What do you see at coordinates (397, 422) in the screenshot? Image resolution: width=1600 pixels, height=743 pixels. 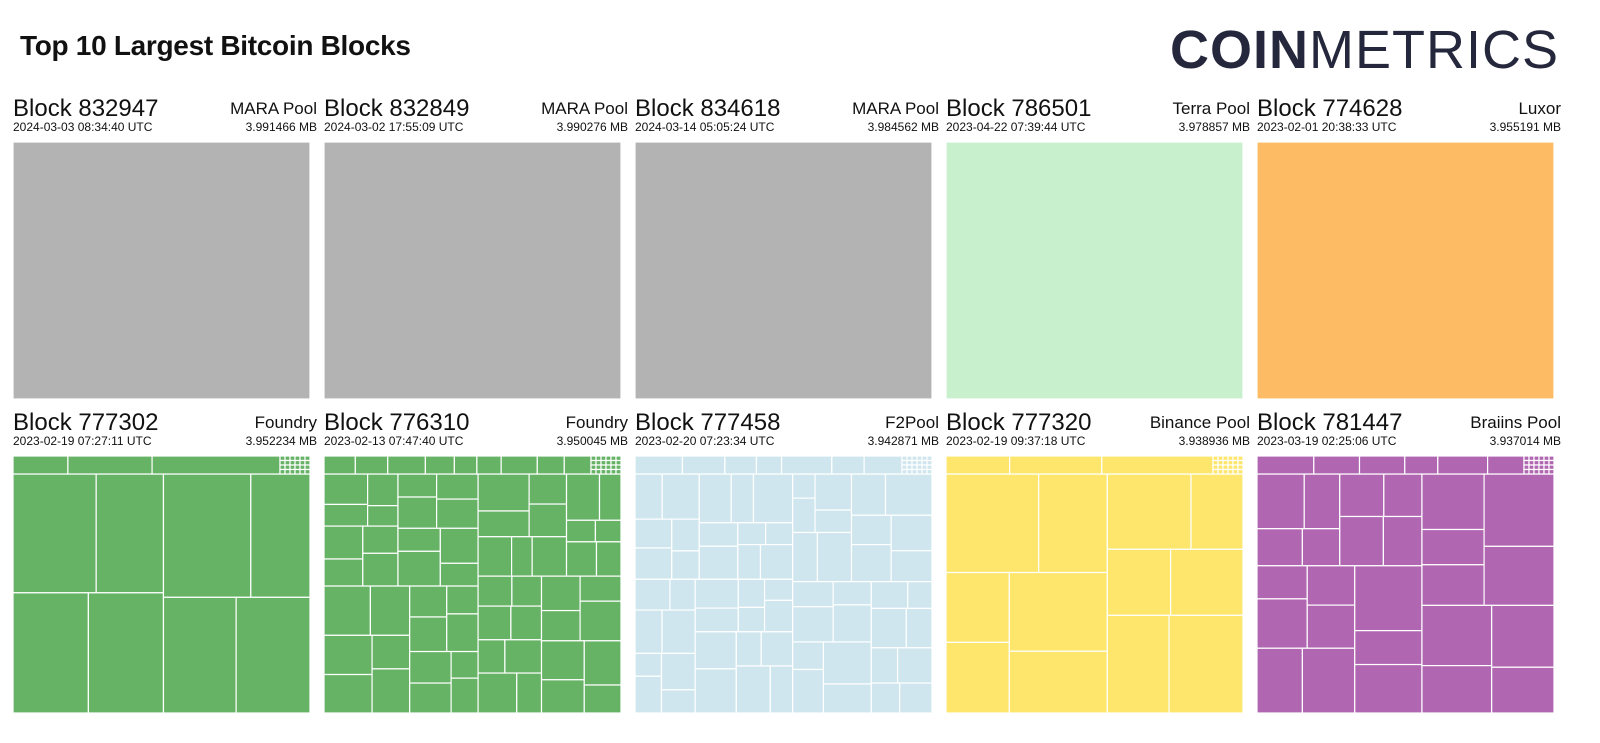 I see `block-number: Block 776310` at bounding box center [397, 422].